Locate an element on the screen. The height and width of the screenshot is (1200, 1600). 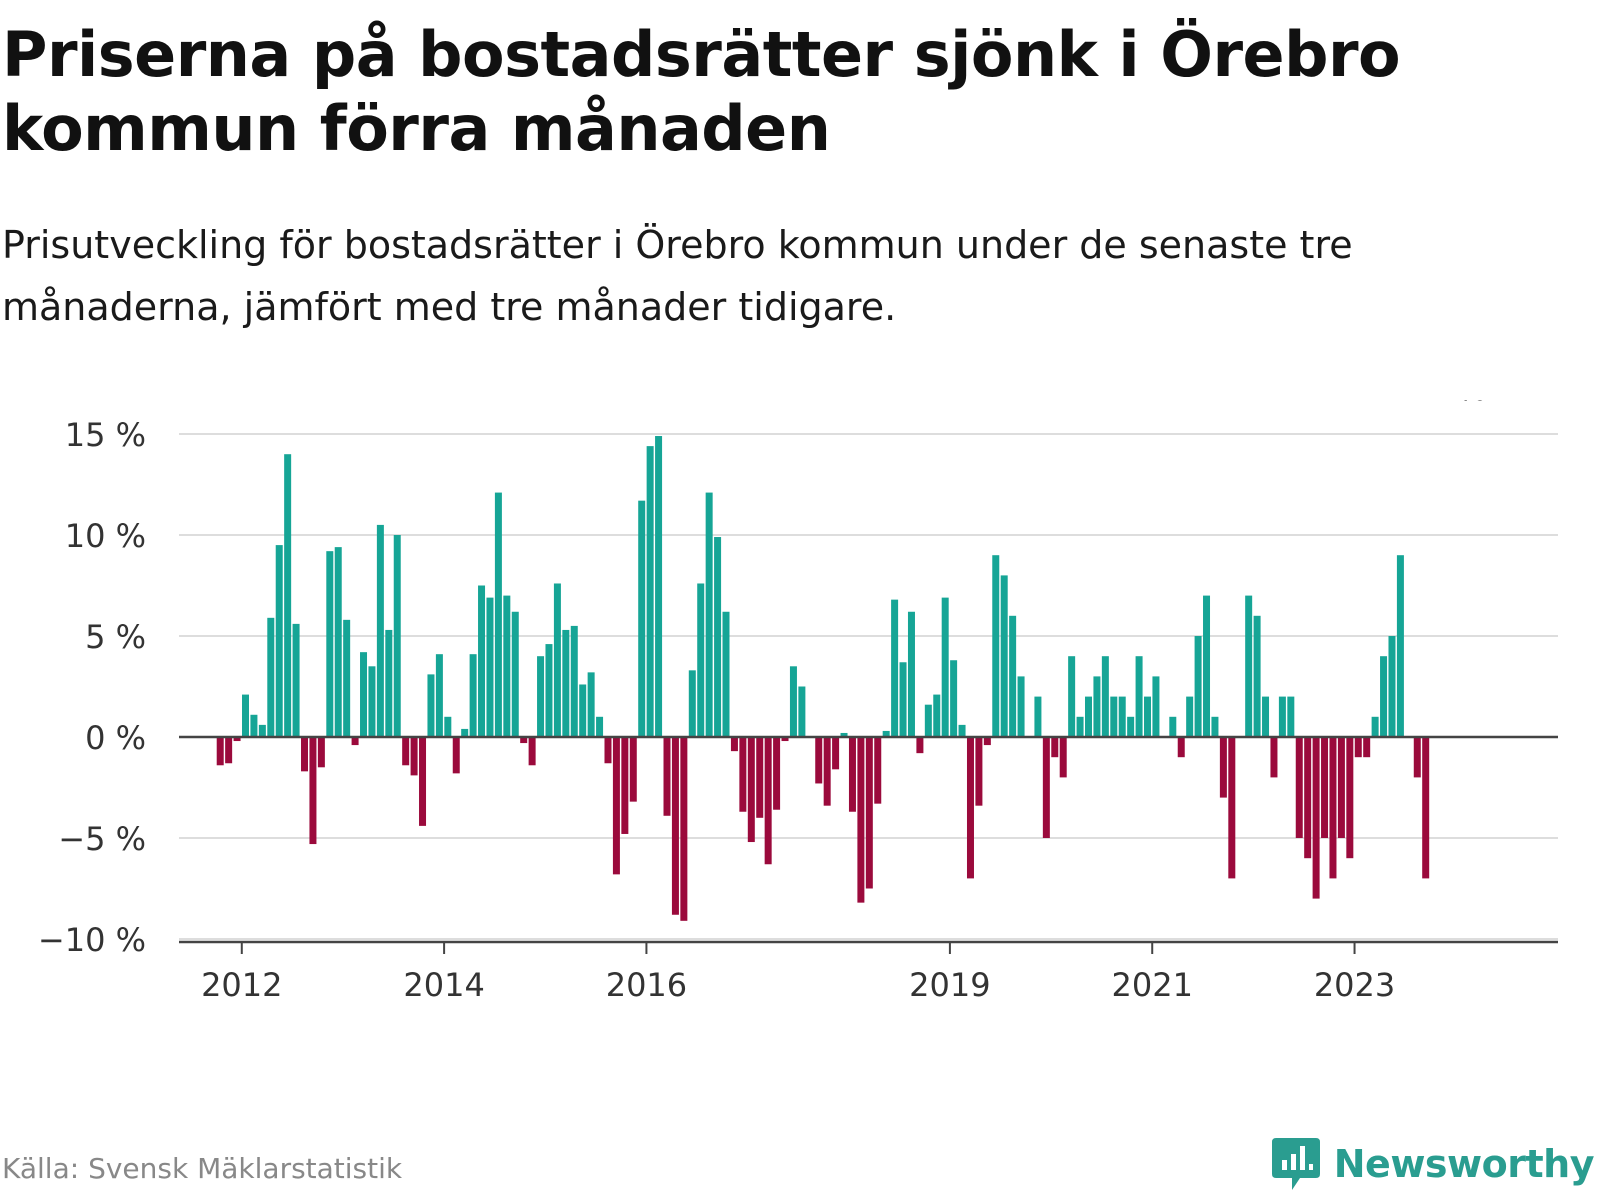
brand-logo: Newsworthy is located at coordinates (1432, 1164).